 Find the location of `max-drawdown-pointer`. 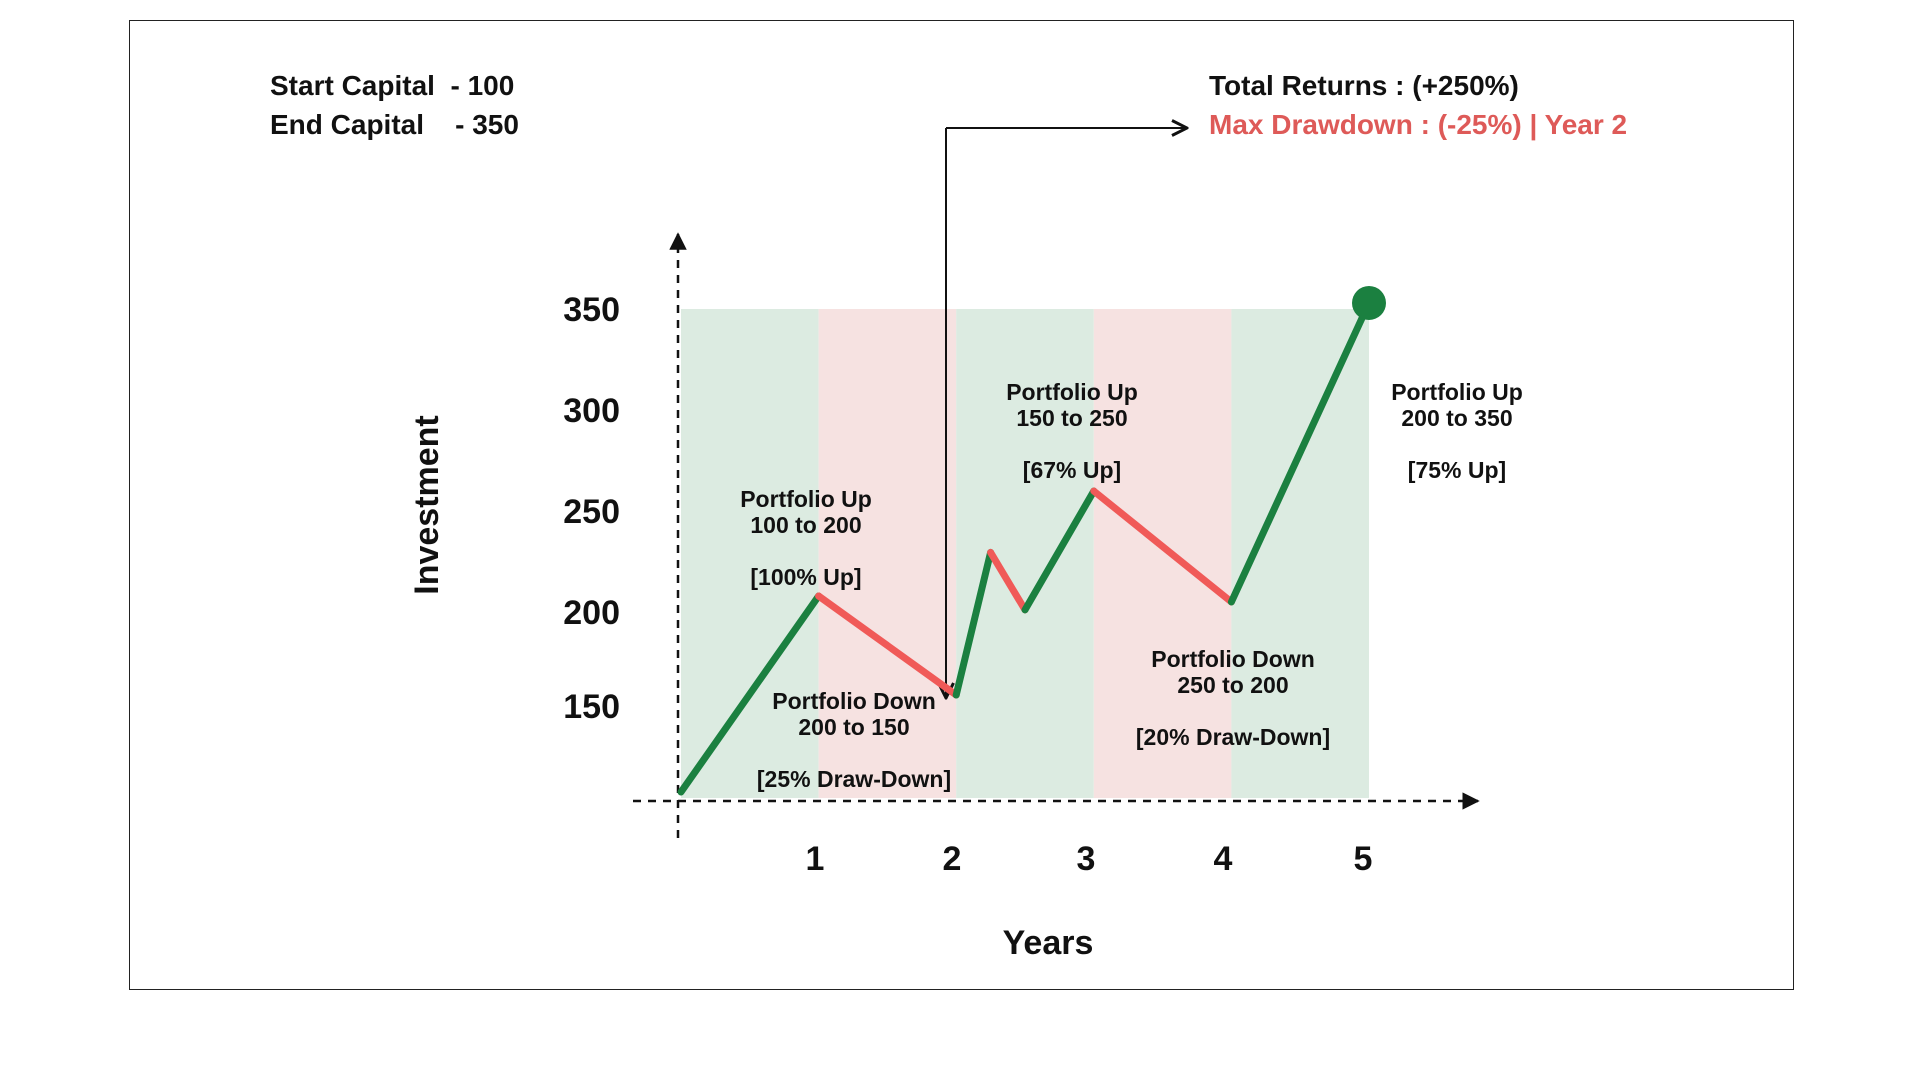

max-drawdown-pointer is located at coordinates (1066, 413).